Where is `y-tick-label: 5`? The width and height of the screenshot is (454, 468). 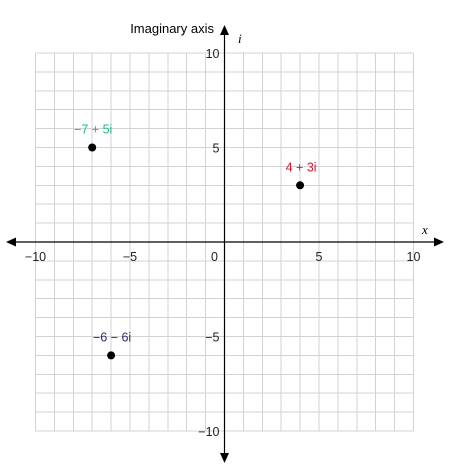 y-tick-label: 5 is located at coordinates (216, 149).